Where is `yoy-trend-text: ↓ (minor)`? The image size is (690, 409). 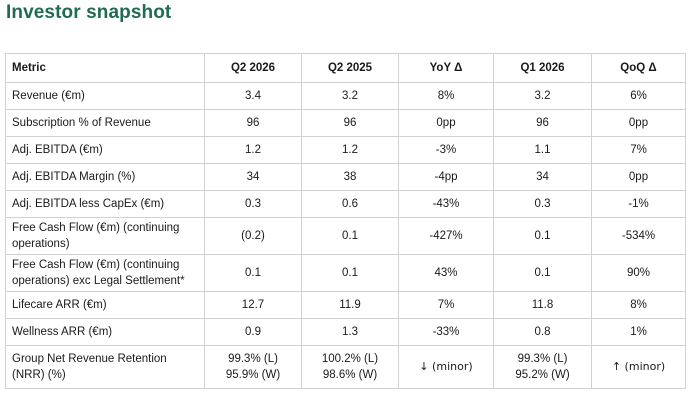
yoy-trend-text: ↓ (minor) is located at coordinates (446, 366).